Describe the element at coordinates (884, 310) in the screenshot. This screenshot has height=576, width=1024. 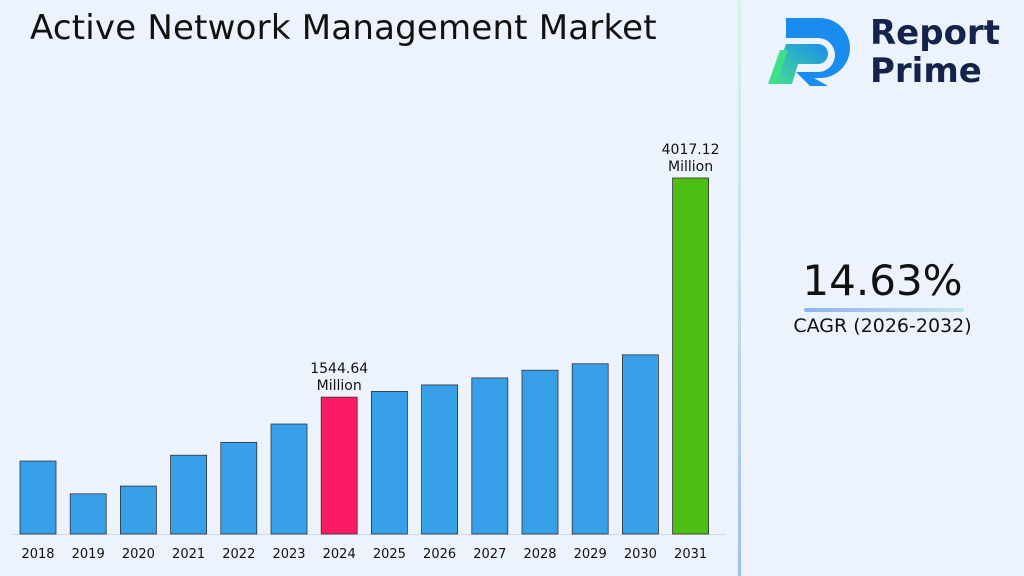
I see `cagr-underline` at that location.